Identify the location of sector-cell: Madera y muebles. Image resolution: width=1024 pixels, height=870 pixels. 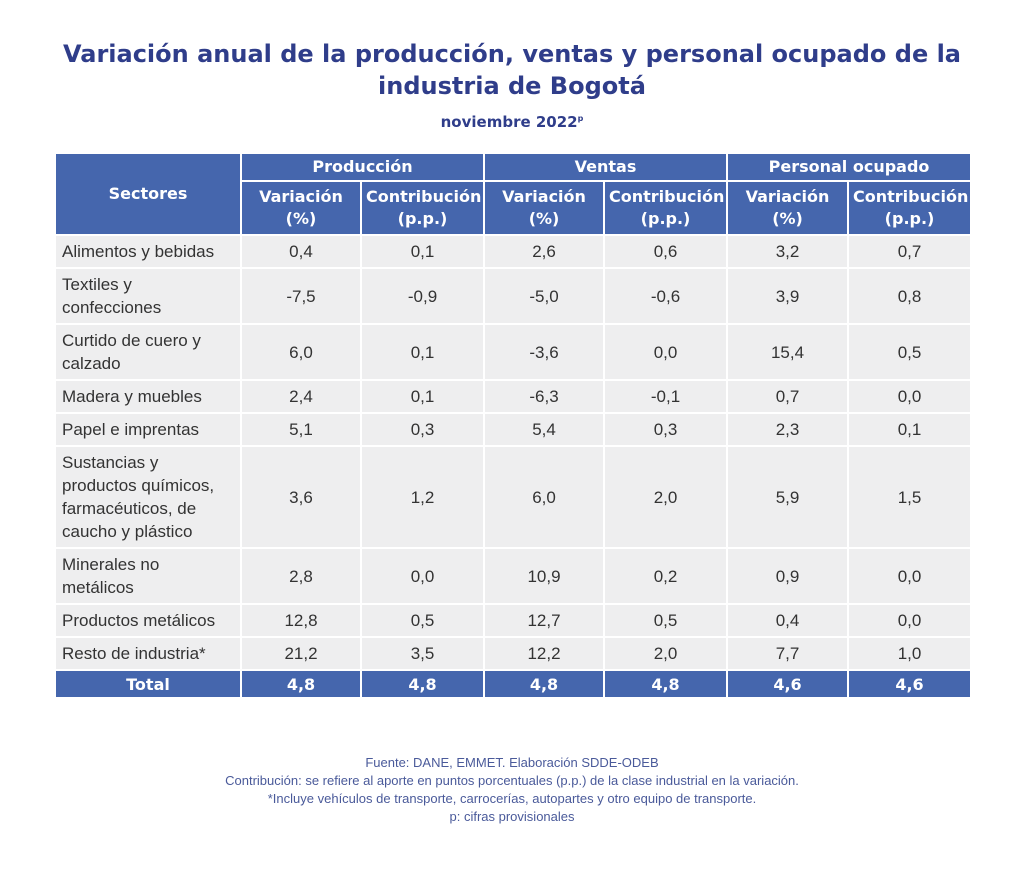
(148, 396).